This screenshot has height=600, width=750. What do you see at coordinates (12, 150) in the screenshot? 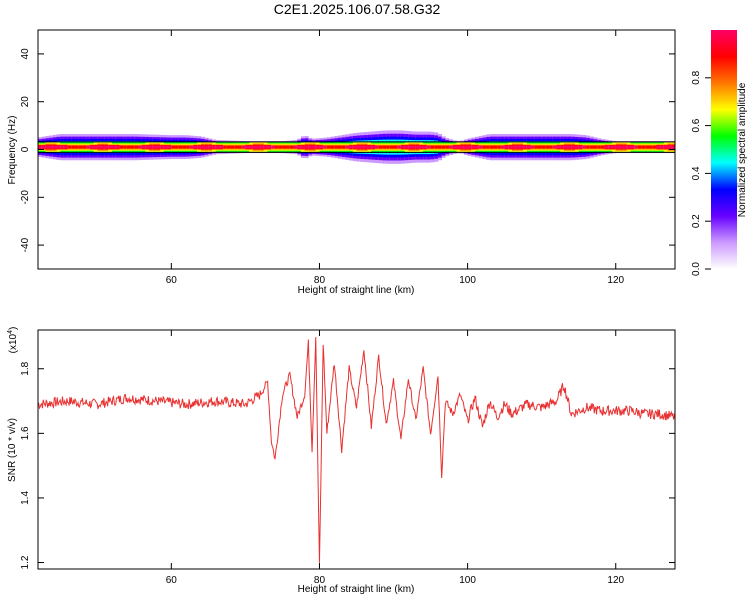
I see `spectrogram-y-axis-label: Frequency (Hz)` at bounding box center [12, 150].